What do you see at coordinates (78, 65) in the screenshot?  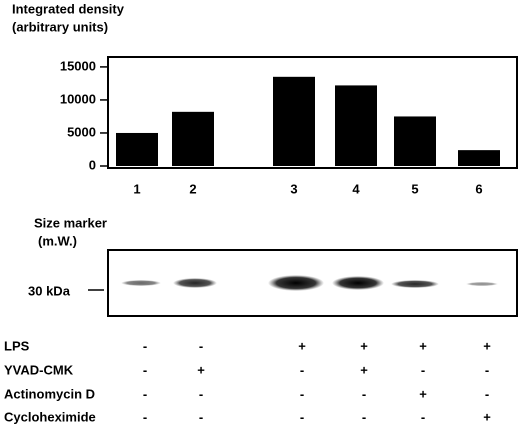 I see `y-tick-label: 15000` at bounding box center [78, 65].